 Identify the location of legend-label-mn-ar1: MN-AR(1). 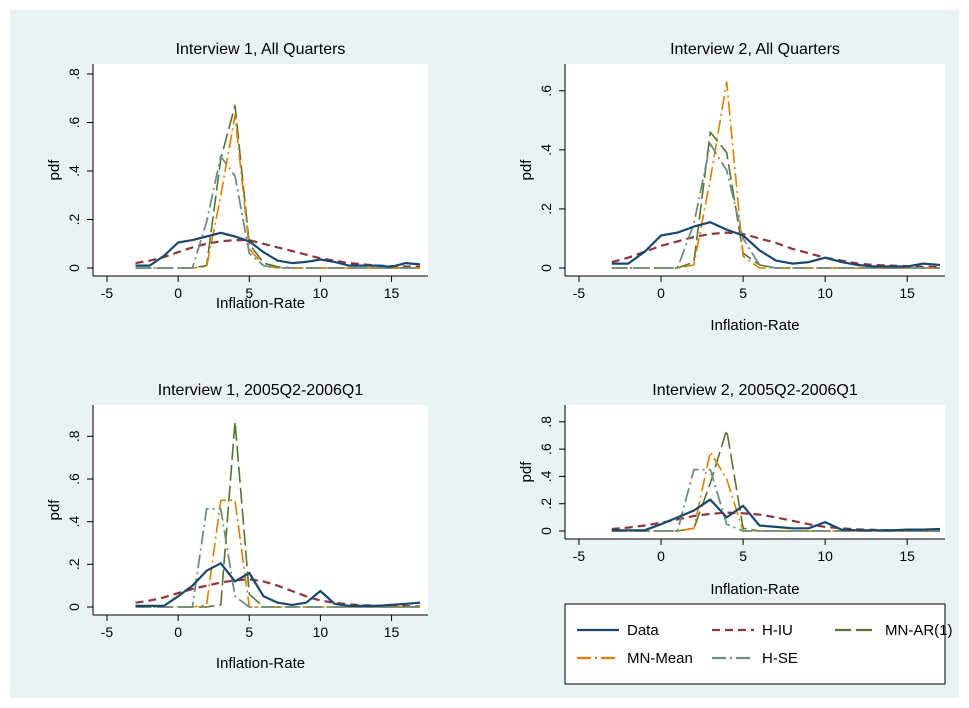
(919, 630).